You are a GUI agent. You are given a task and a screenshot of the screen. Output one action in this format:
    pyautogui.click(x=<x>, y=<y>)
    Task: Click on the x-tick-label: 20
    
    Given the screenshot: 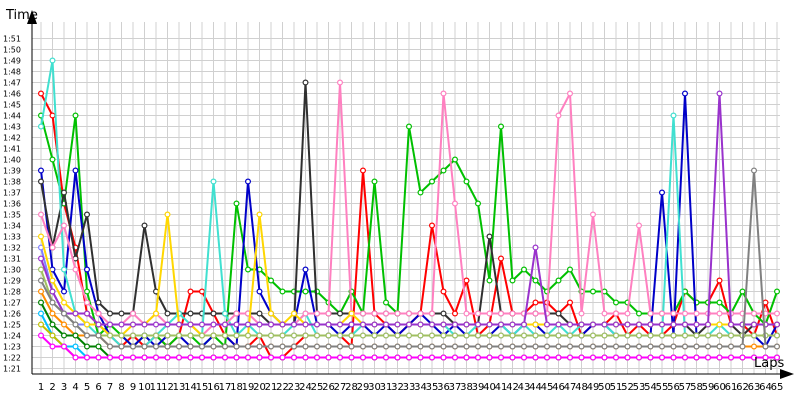 What is the action you would take?
    pyautogui.click(x=259, y=387)
    